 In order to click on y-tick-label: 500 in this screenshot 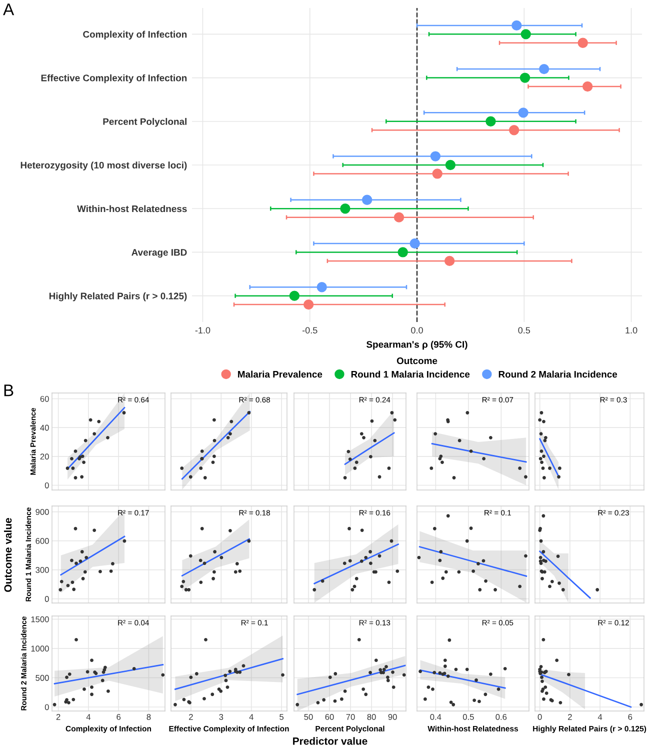, I will do `click(42, 677)`.